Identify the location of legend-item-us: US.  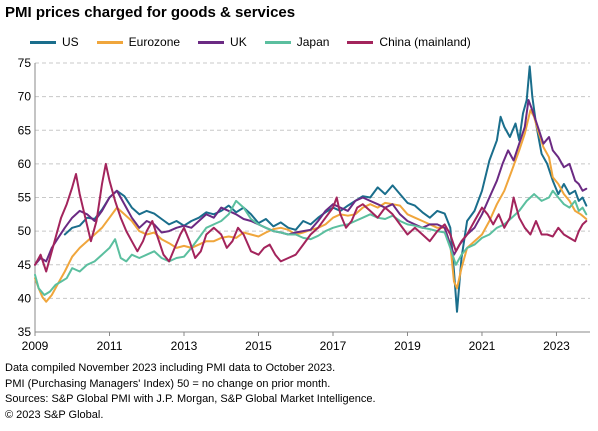
(54, 42).